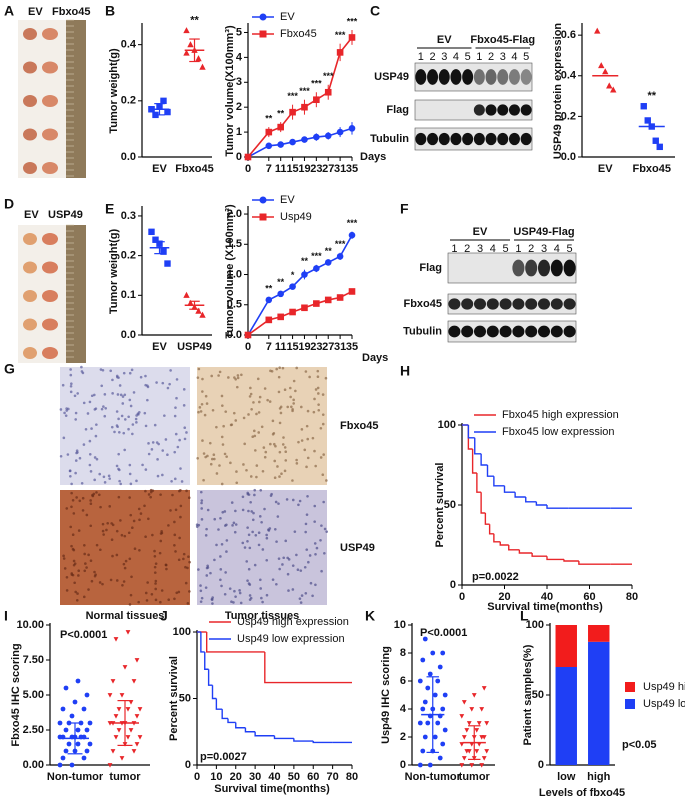 The width and height of the screenshot is (685, 801). Describe the element at coordinates (304, 347) in the screenshot. I see `x-tick-label: 19` at that location.